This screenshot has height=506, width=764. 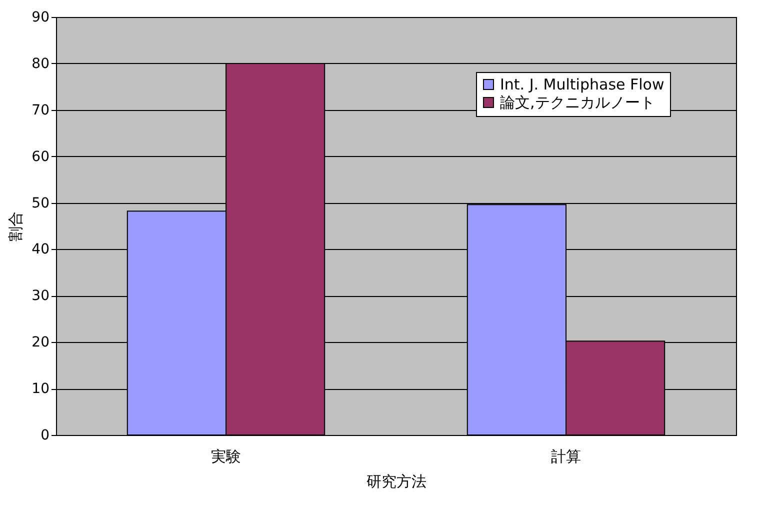 I want to click on x-tick-label: 実験, so click(x=226, y=457).